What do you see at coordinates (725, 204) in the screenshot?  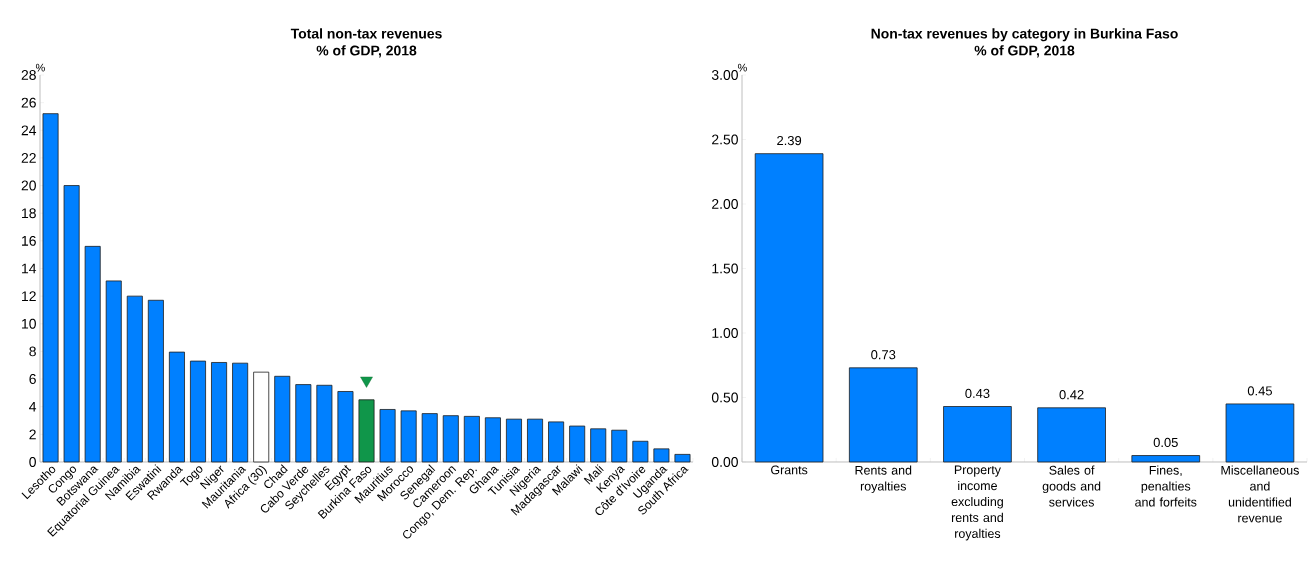 I see `y-tick-label: 2.00` at bounding box center [725, 204].